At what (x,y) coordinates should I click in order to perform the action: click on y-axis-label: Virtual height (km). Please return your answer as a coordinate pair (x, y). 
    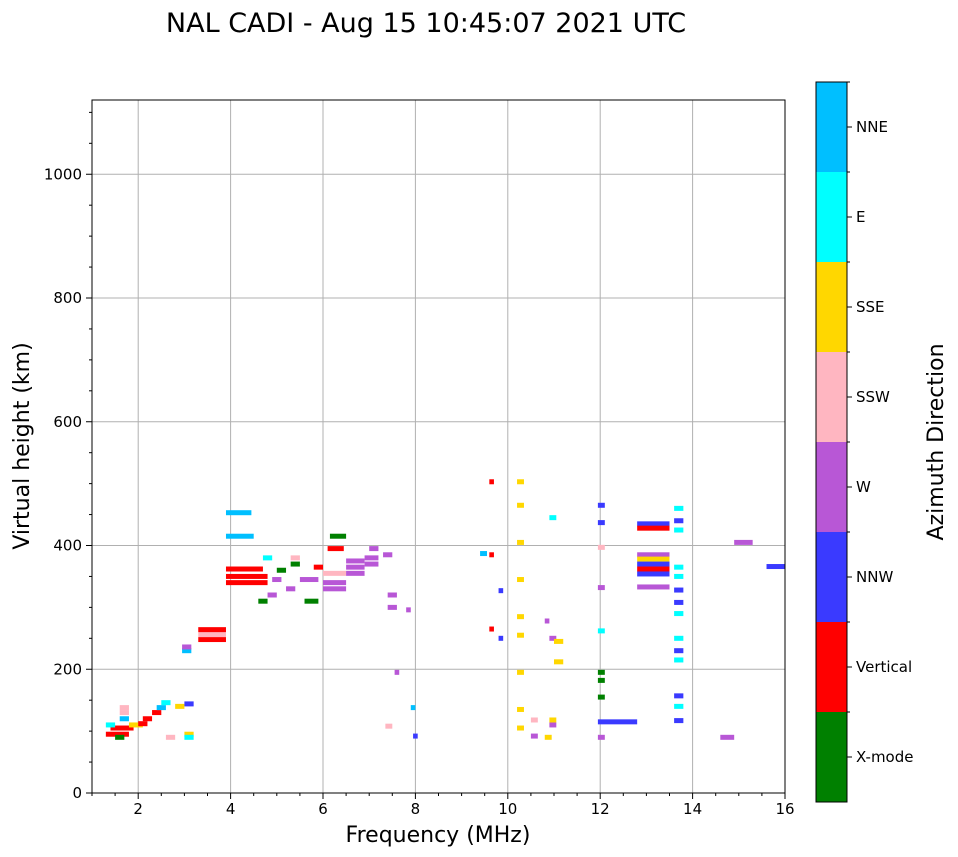
    Looking at the image, I should click on (22, 445).